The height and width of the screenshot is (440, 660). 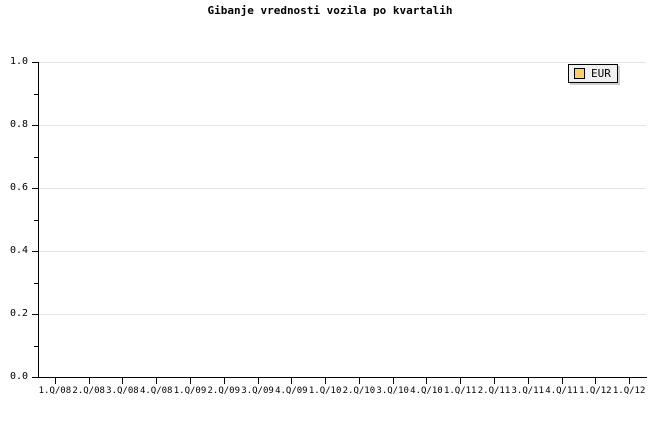 I want to click on x-axis-tick-label: 2.Q/08, so click(x=88, y=391).